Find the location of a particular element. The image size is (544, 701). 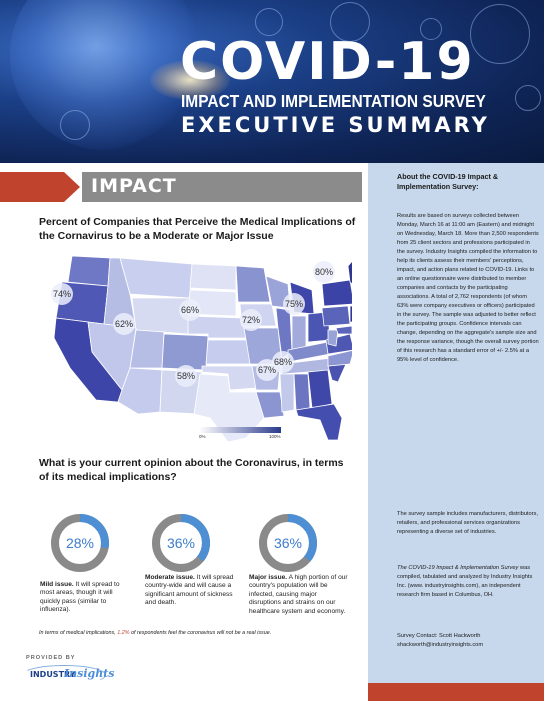

state-ga is located at coordinates (320, 389).